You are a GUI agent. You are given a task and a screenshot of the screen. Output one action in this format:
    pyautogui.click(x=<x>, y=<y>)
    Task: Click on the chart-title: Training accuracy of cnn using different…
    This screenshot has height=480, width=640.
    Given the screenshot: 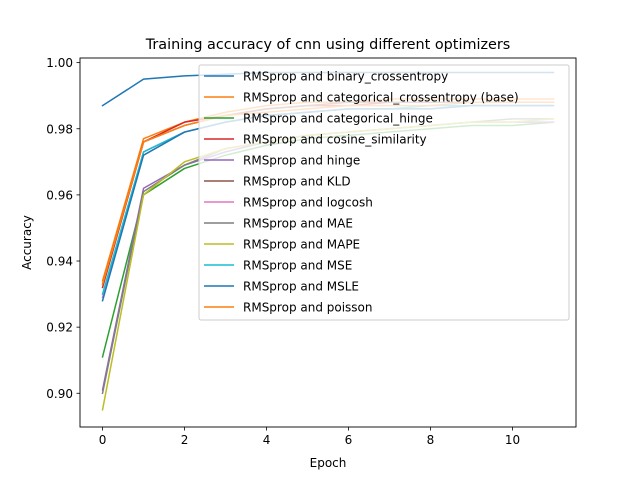 What is the action you would take?
    pyautogui.click(x=328, y=45)
    